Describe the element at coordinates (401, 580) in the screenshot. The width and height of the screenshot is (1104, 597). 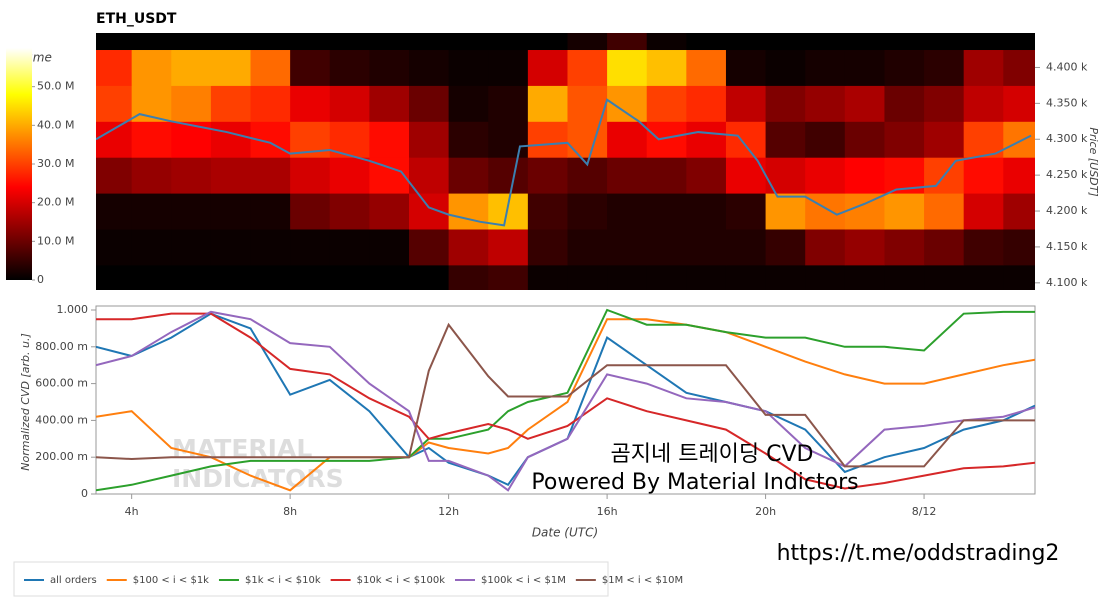
I see `legend-label: $10k < i < $100k` at that location.